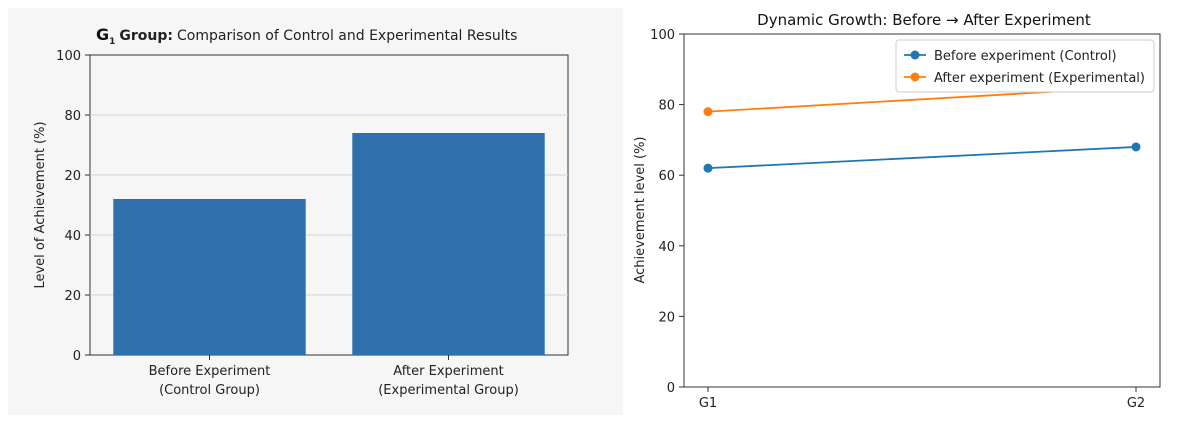 The image size is (1181, 423). I want to click on legend-box, so click(1025, 66).